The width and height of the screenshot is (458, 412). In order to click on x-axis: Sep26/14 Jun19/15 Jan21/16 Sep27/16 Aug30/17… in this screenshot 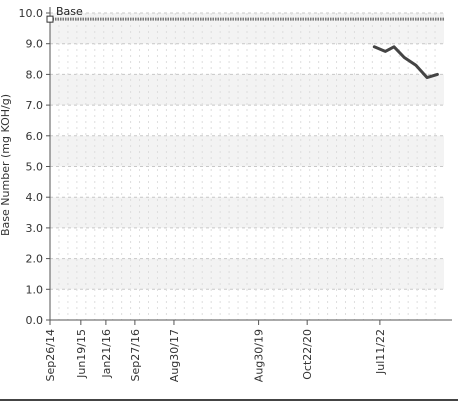, I will do `click(248, 350)`.